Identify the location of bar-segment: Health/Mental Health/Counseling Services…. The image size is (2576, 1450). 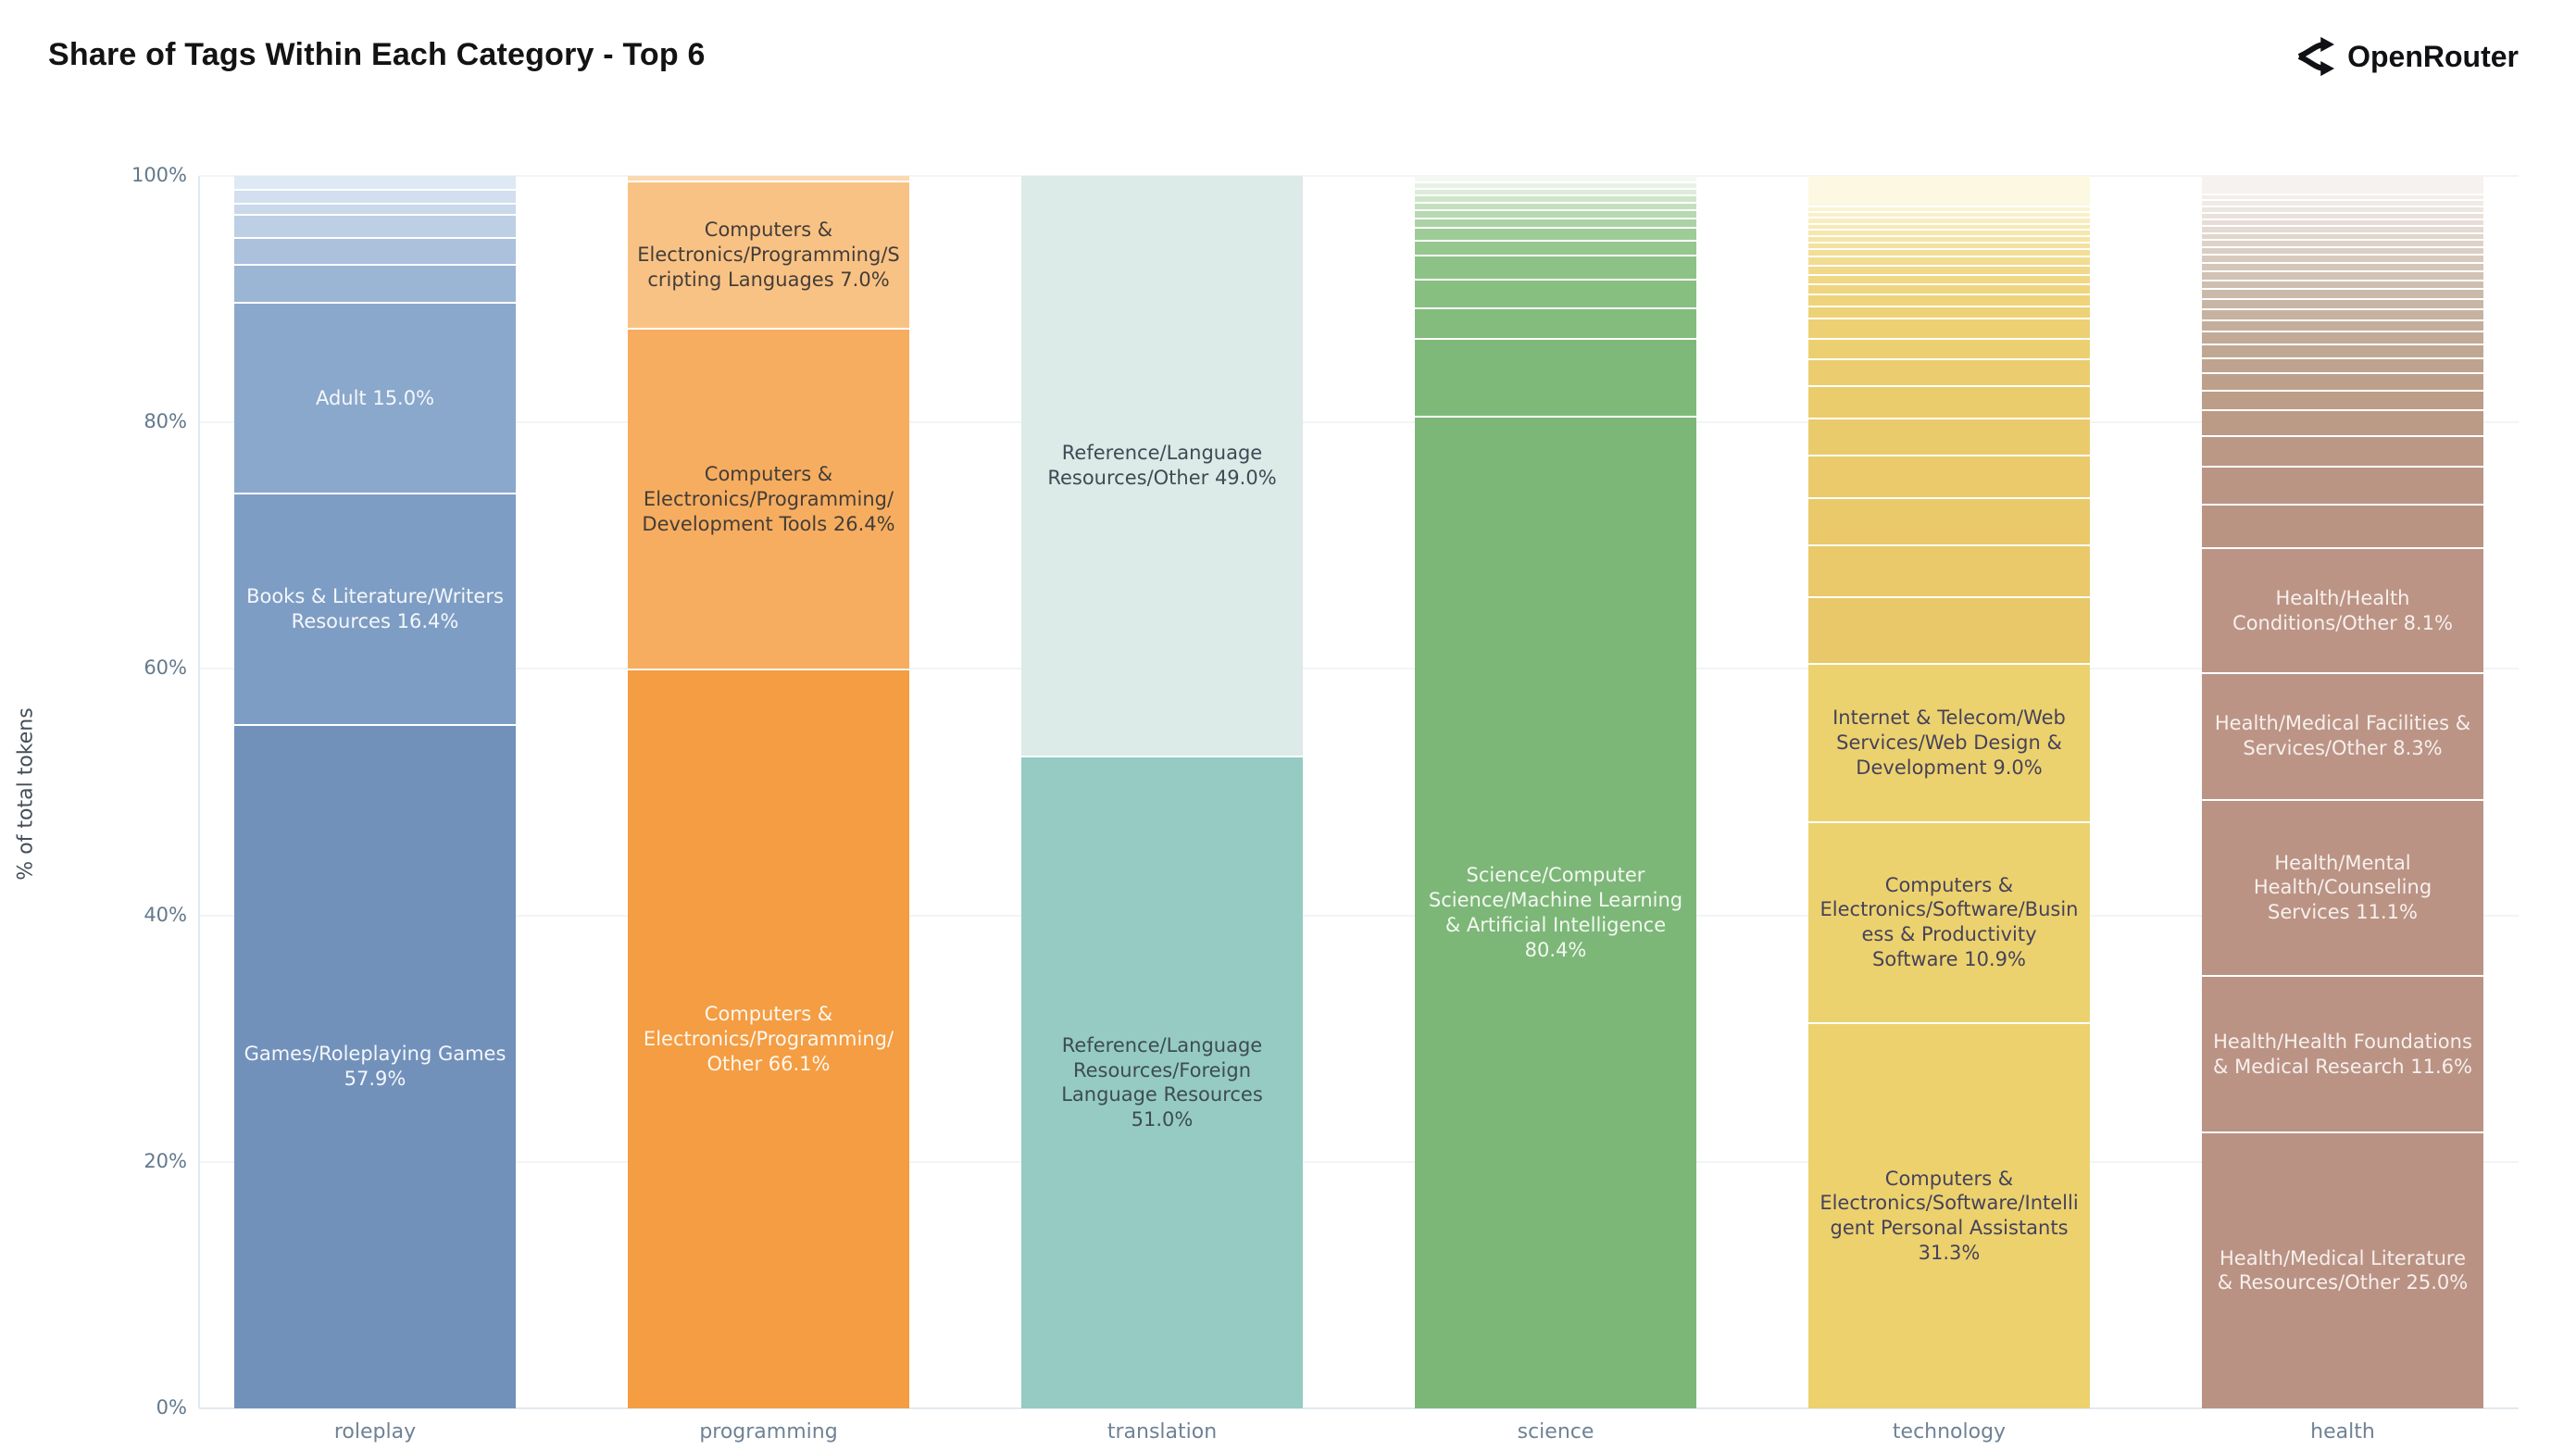
(2342, 888).